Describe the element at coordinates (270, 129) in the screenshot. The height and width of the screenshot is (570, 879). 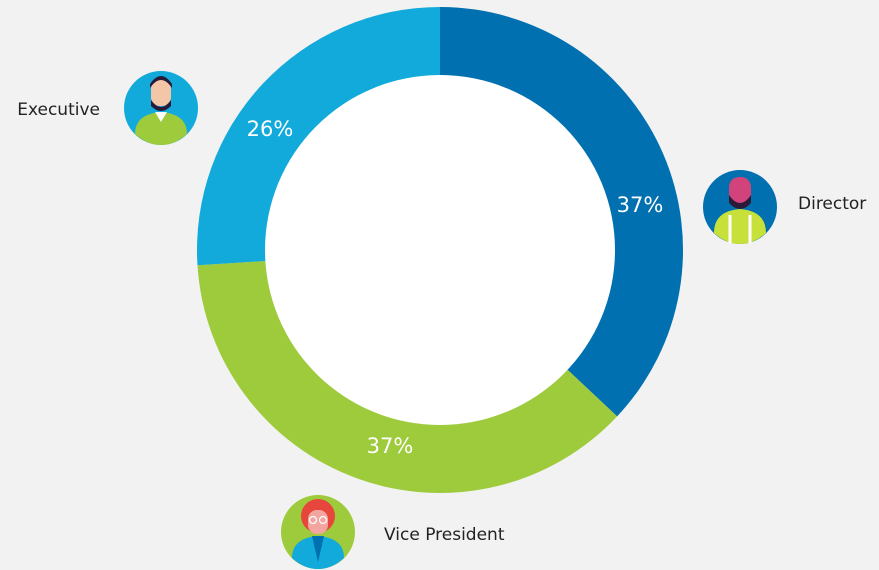
I see `value-label: 26%` at that location.